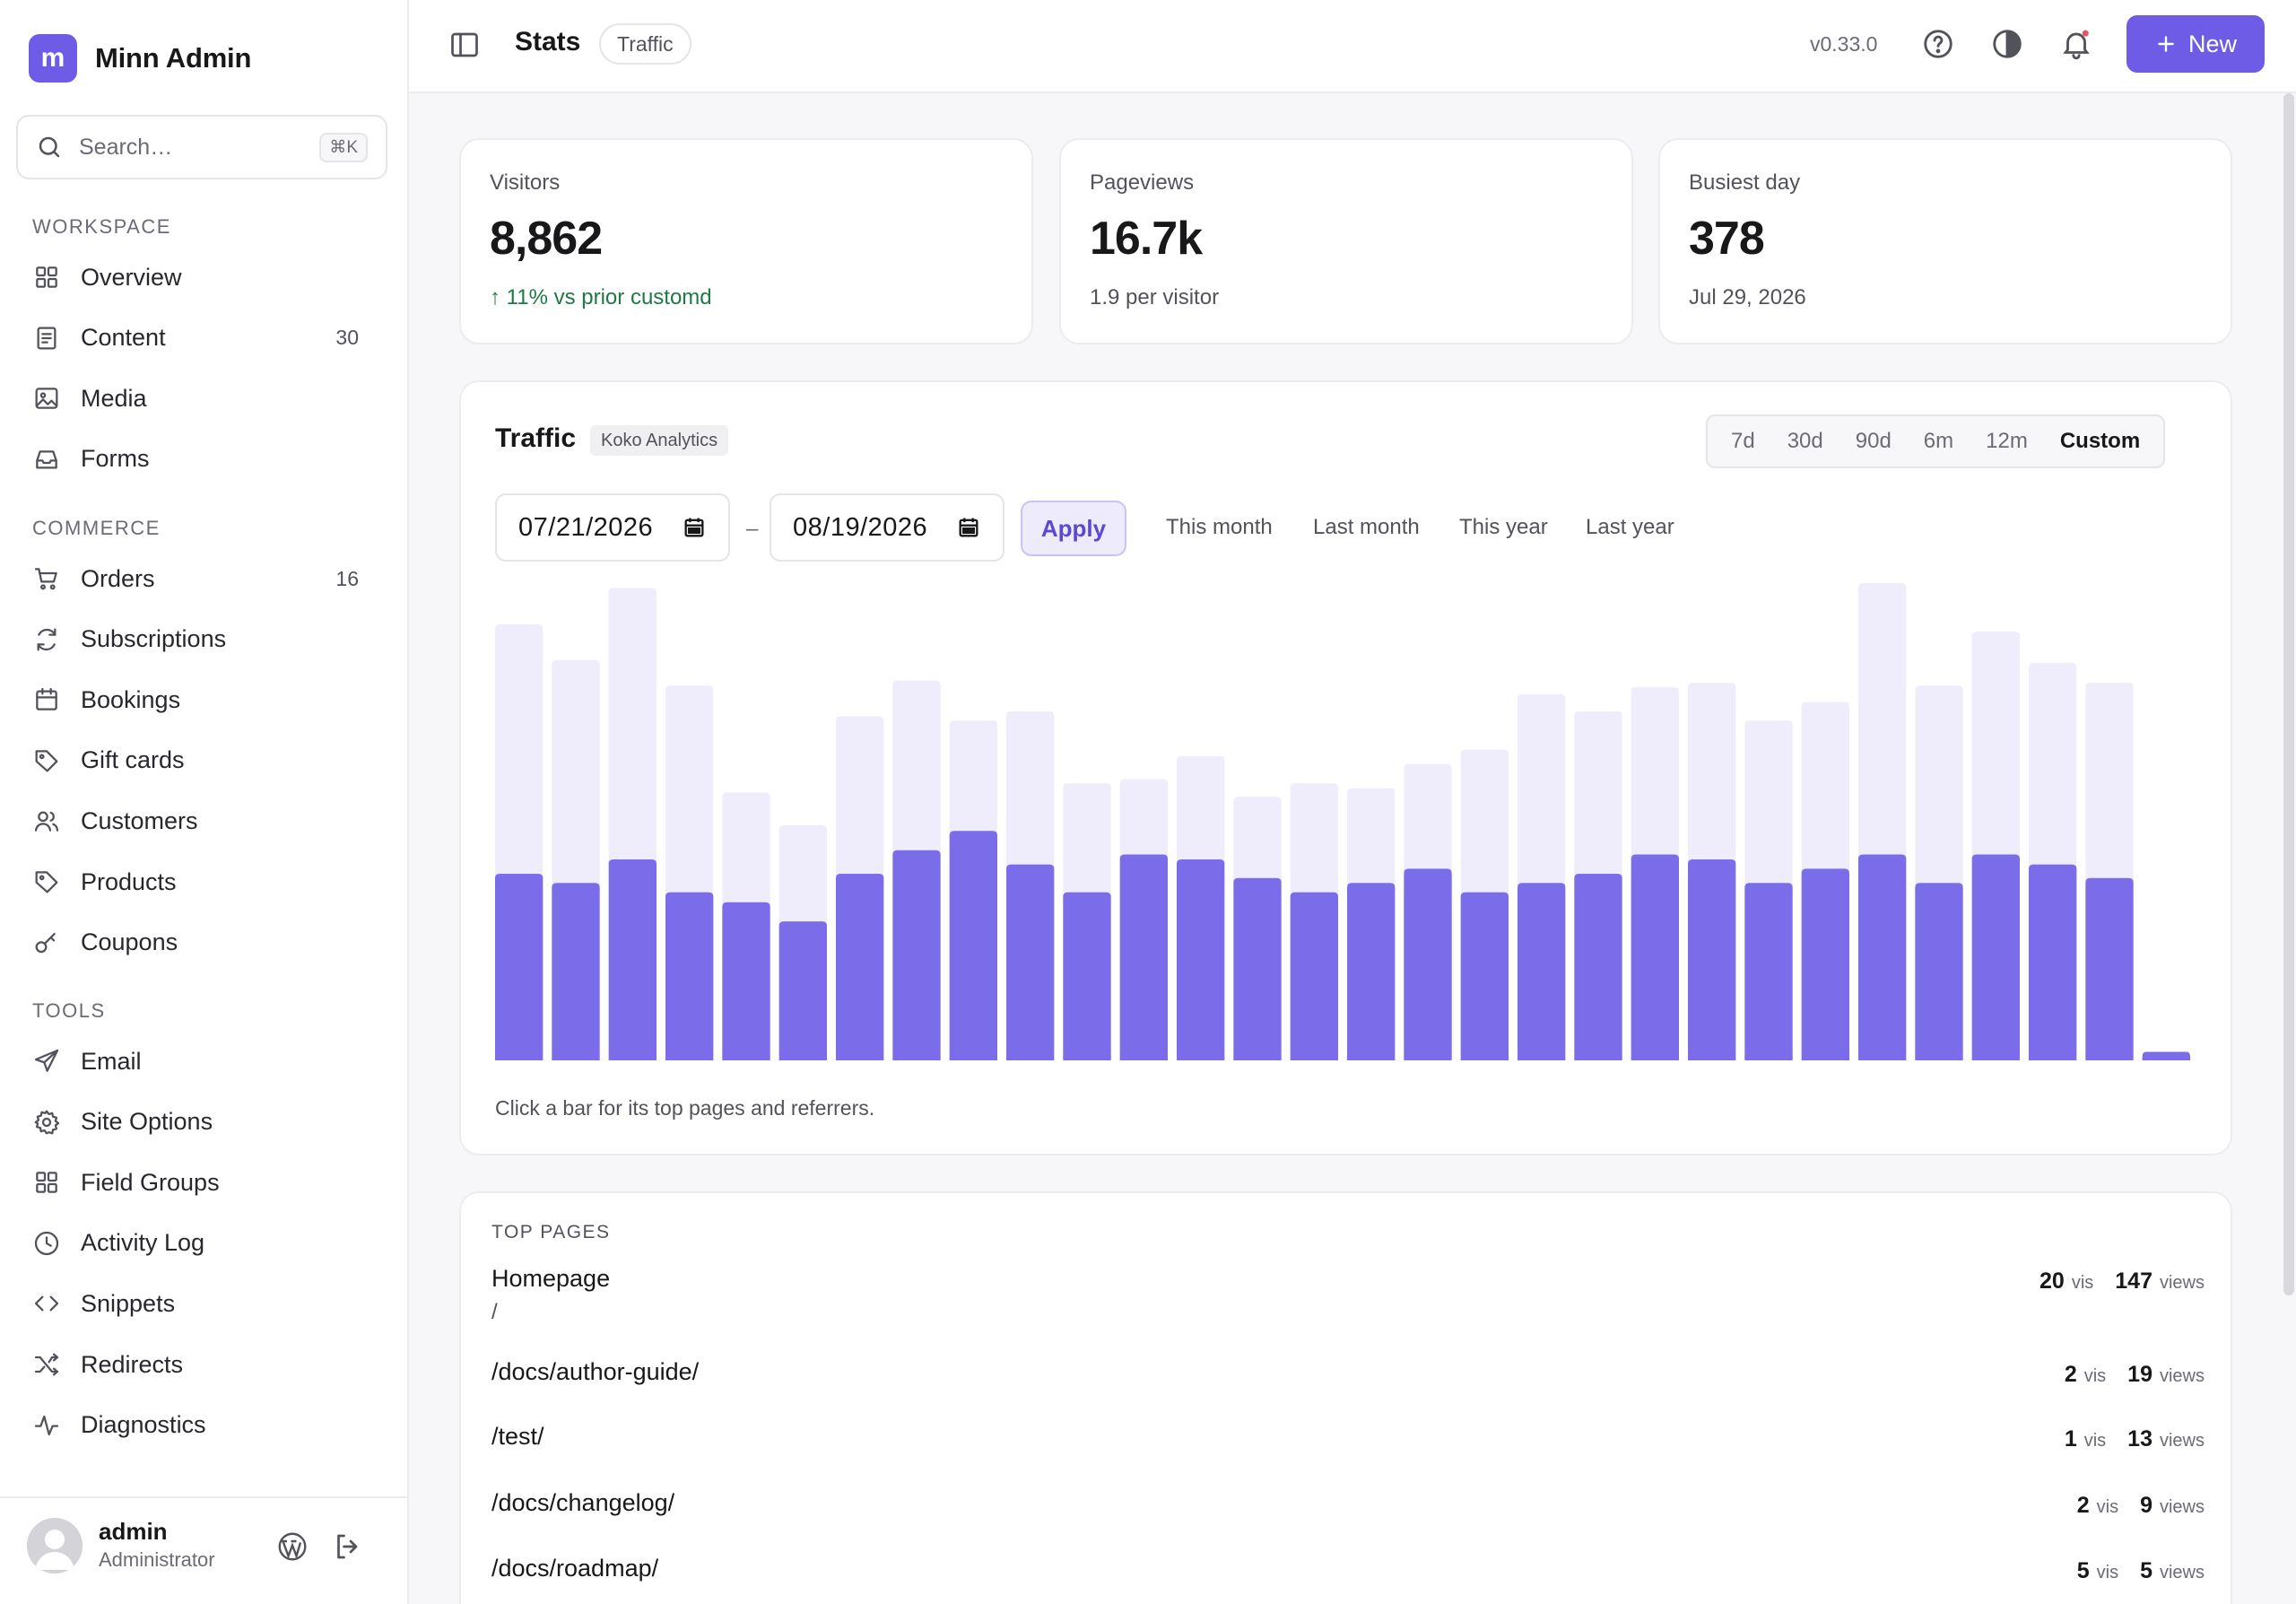  I want to click on top-page-stats: 20 vis 147 views, so click(2122, 1281).